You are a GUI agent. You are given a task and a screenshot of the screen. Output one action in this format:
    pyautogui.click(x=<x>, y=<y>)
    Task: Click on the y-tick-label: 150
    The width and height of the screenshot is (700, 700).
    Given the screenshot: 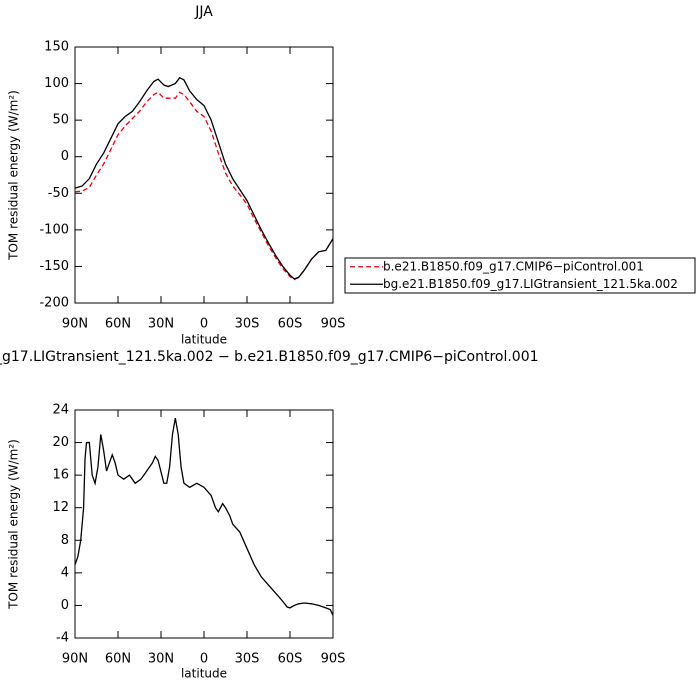 What is the action you would take?
    pyautogui.click(x=56, y=47)
    